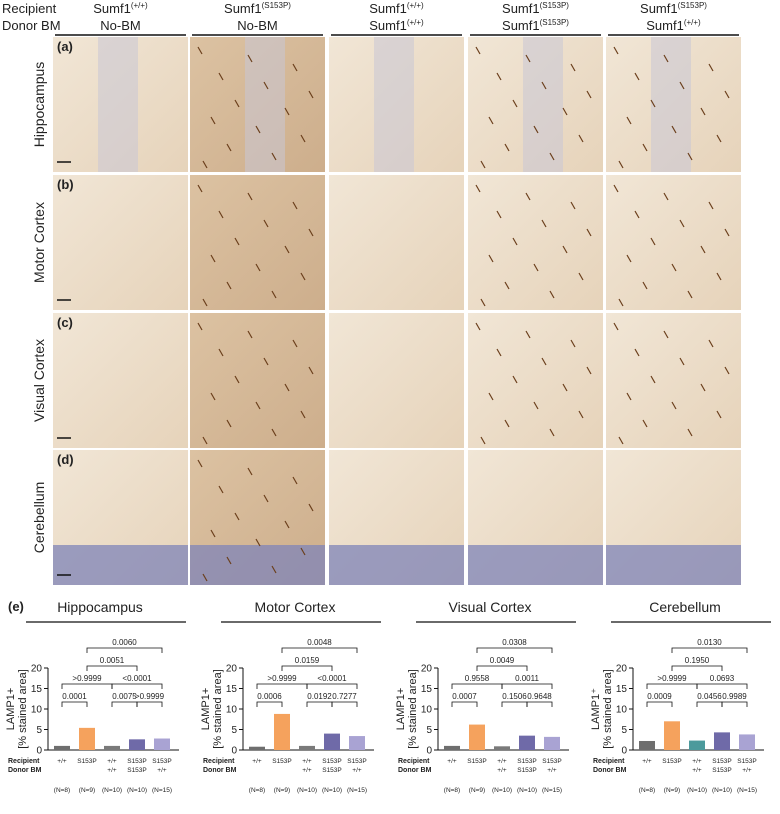 The width and height of the screenshot is (780, 814). What do you see at coordinates (31, 25) in the screenshot?
I see `donor-label: Donor BM` at bounding box center [31, 25].